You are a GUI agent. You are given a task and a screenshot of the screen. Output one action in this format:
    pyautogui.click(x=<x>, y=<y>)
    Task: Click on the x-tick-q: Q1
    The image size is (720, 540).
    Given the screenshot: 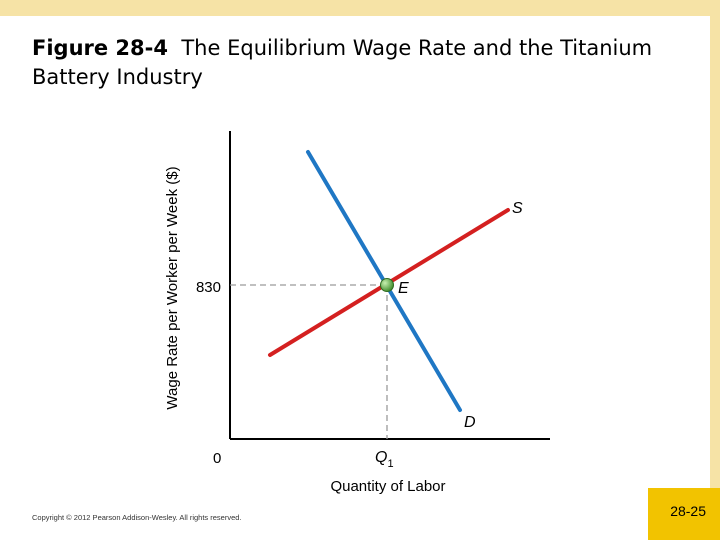 What is the action you would take?
    pyautogui.click(x=384, y=459)
    